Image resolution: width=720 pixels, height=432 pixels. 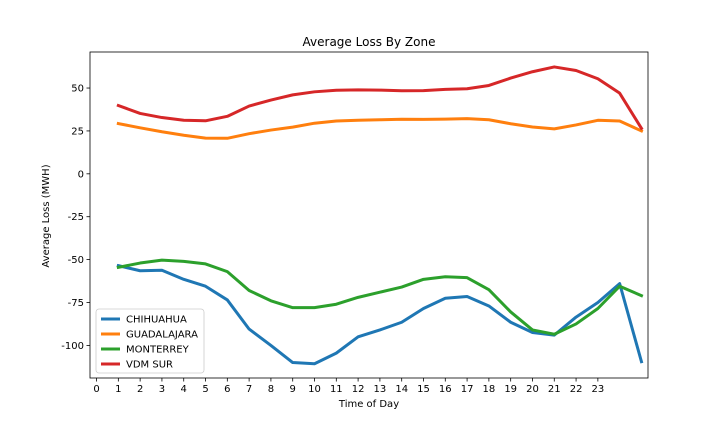 What do you see at coordinates (380, 297) in the screenshot?
I see `series-line-monterrey` at bounding box center [380, 297].